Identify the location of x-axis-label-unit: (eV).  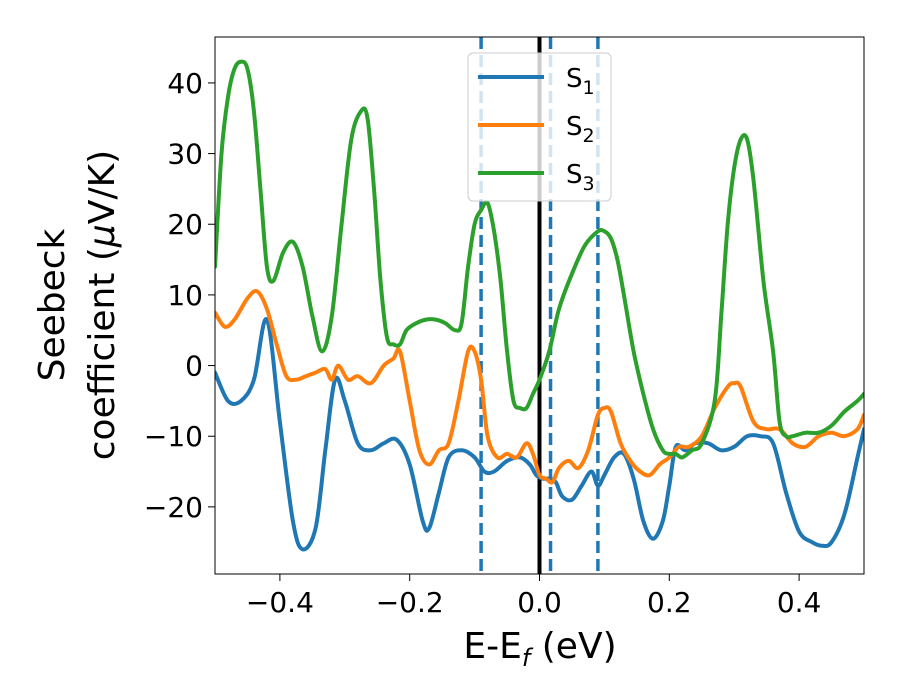
(573, 646).